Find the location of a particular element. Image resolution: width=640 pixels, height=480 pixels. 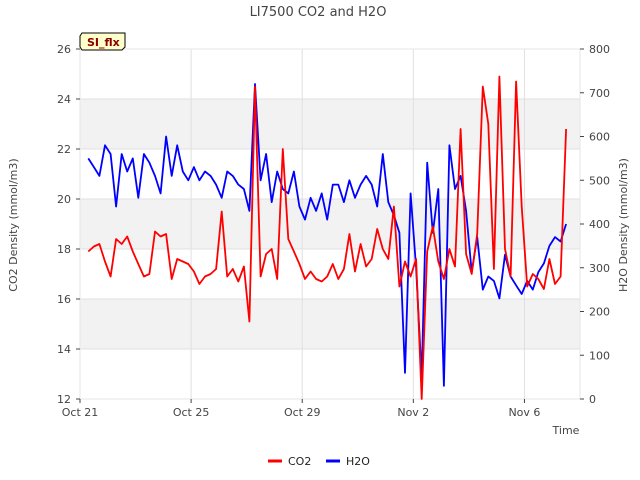

y2-axis-label: H2O Density (mmol/m3) is located at coordinates (623, 225).